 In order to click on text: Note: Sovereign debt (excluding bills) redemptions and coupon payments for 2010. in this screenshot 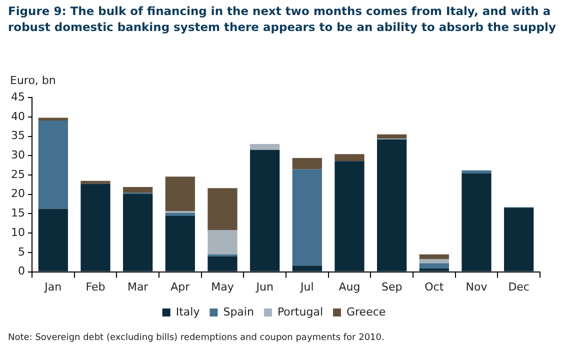, I will do `click(196, 338)`.